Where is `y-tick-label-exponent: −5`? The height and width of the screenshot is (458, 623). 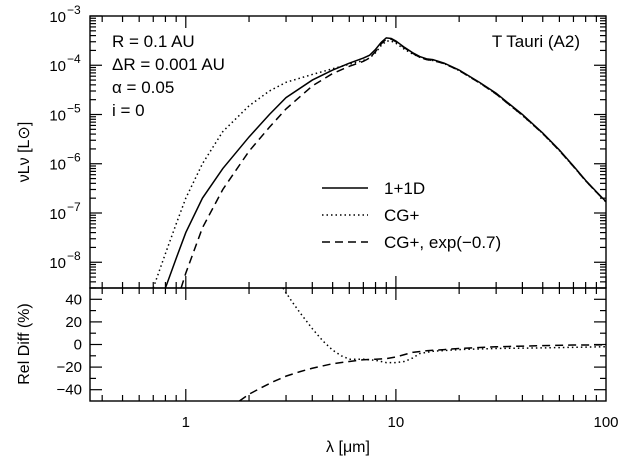 y-tick-label-exponent: −5 is located at coordinates (74, 108).